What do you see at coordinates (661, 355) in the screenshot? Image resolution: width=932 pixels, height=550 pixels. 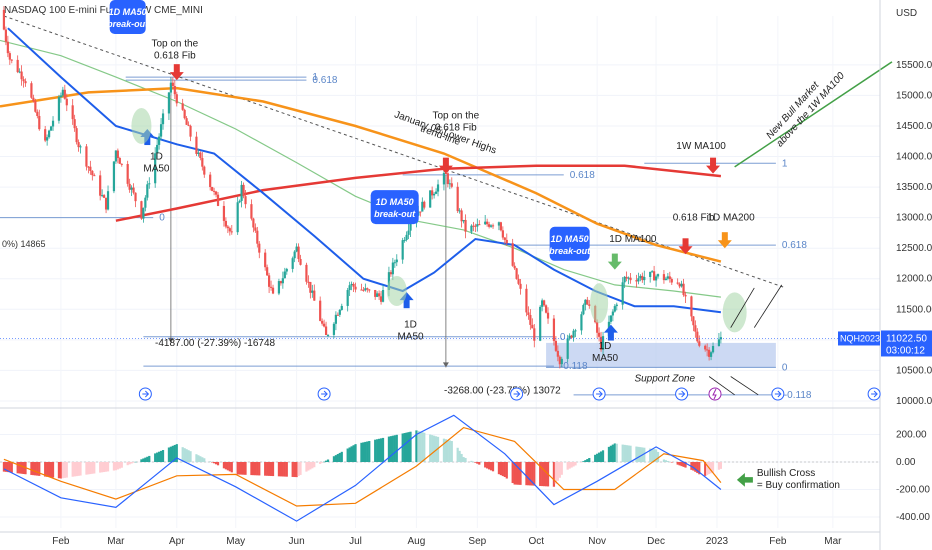 I see `support-zone-box` at bounding box center [661, 355].